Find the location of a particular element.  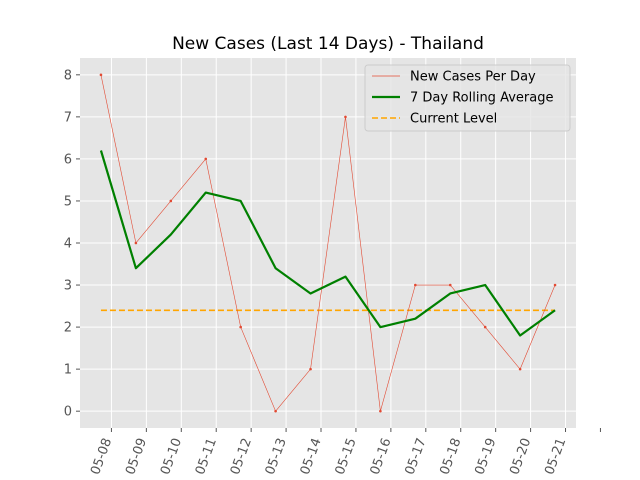

x-tick-label: 05-14 is located at coordinates (311, 456).